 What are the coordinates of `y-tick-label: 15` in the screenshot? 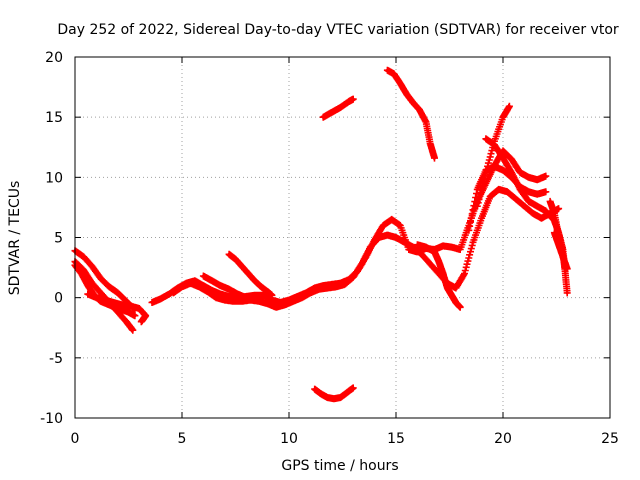 It's located at (54, 118).